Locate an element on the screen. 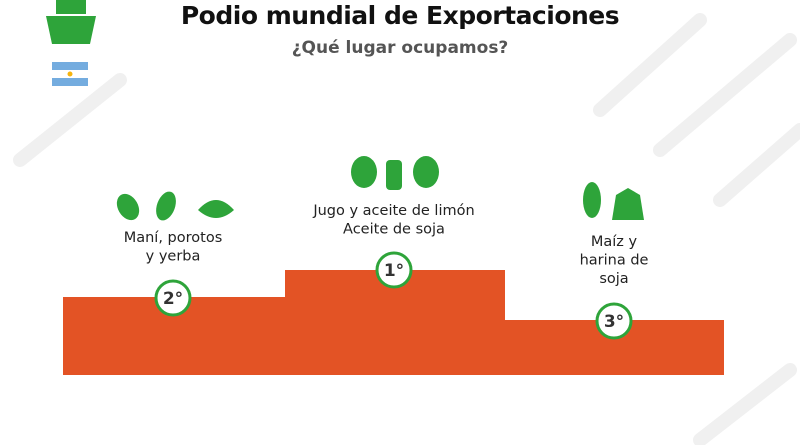 This screenshot has width=800, height=445. place-label: Jugo y aceite de limón is located at coordinates (393, 211).